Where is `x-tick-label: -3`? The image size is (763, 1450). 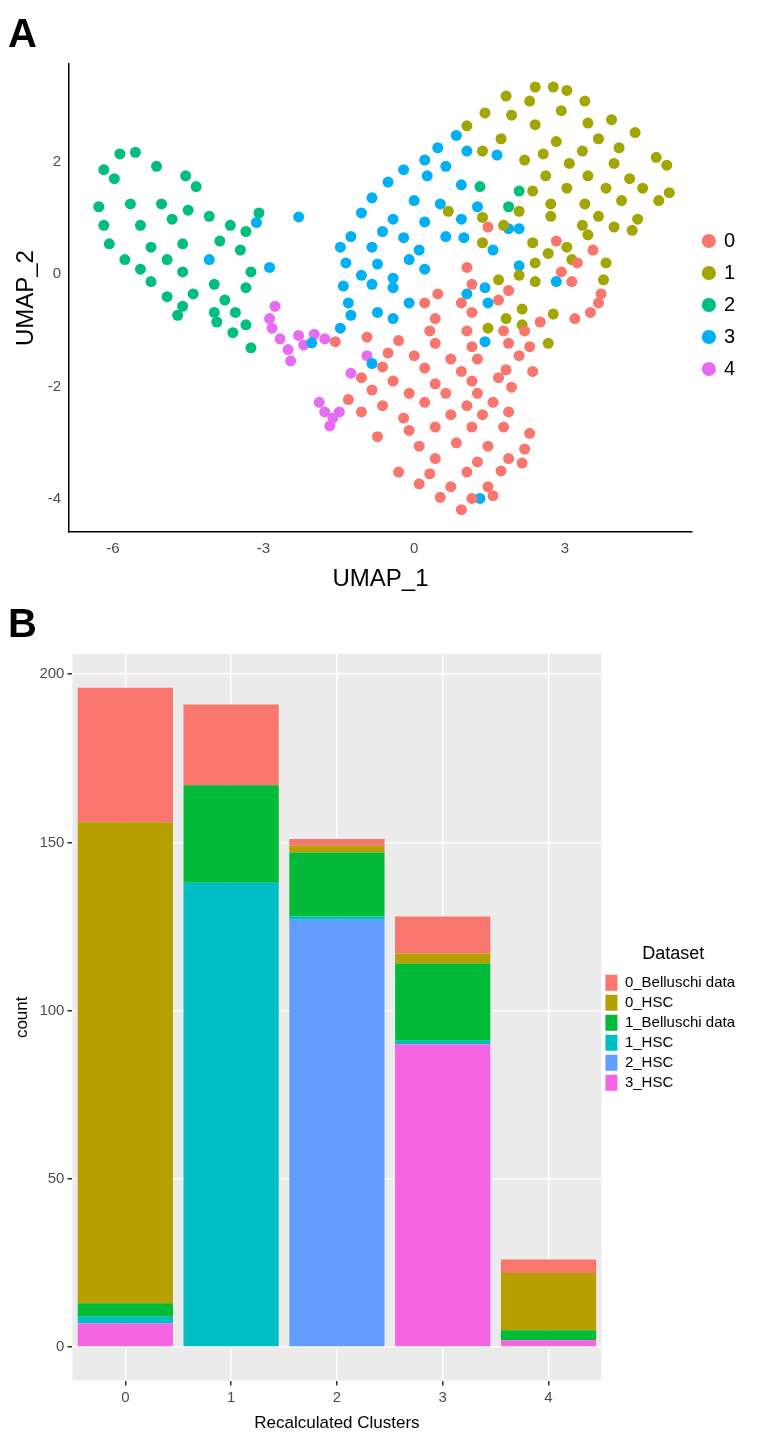
x-tick-label: -3 is located at coordinates (263, 548).